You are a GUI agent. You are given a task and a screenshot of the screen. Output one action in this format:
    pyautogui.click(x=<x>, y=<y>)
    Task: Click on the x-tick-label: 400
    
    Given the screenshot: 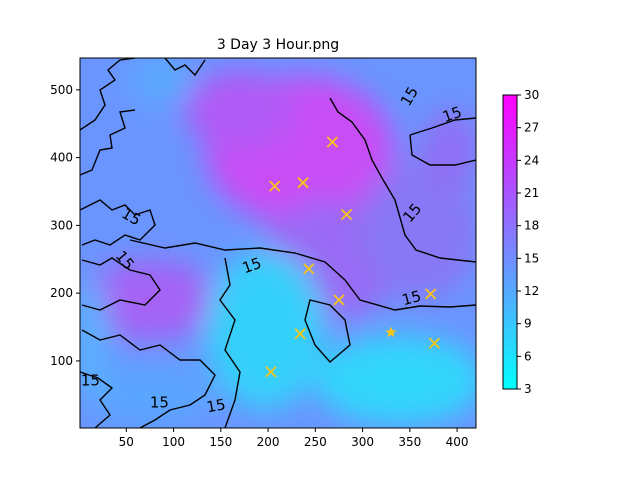 What is the action you would take?
    pyautogui.click(x=457, y=442)
    